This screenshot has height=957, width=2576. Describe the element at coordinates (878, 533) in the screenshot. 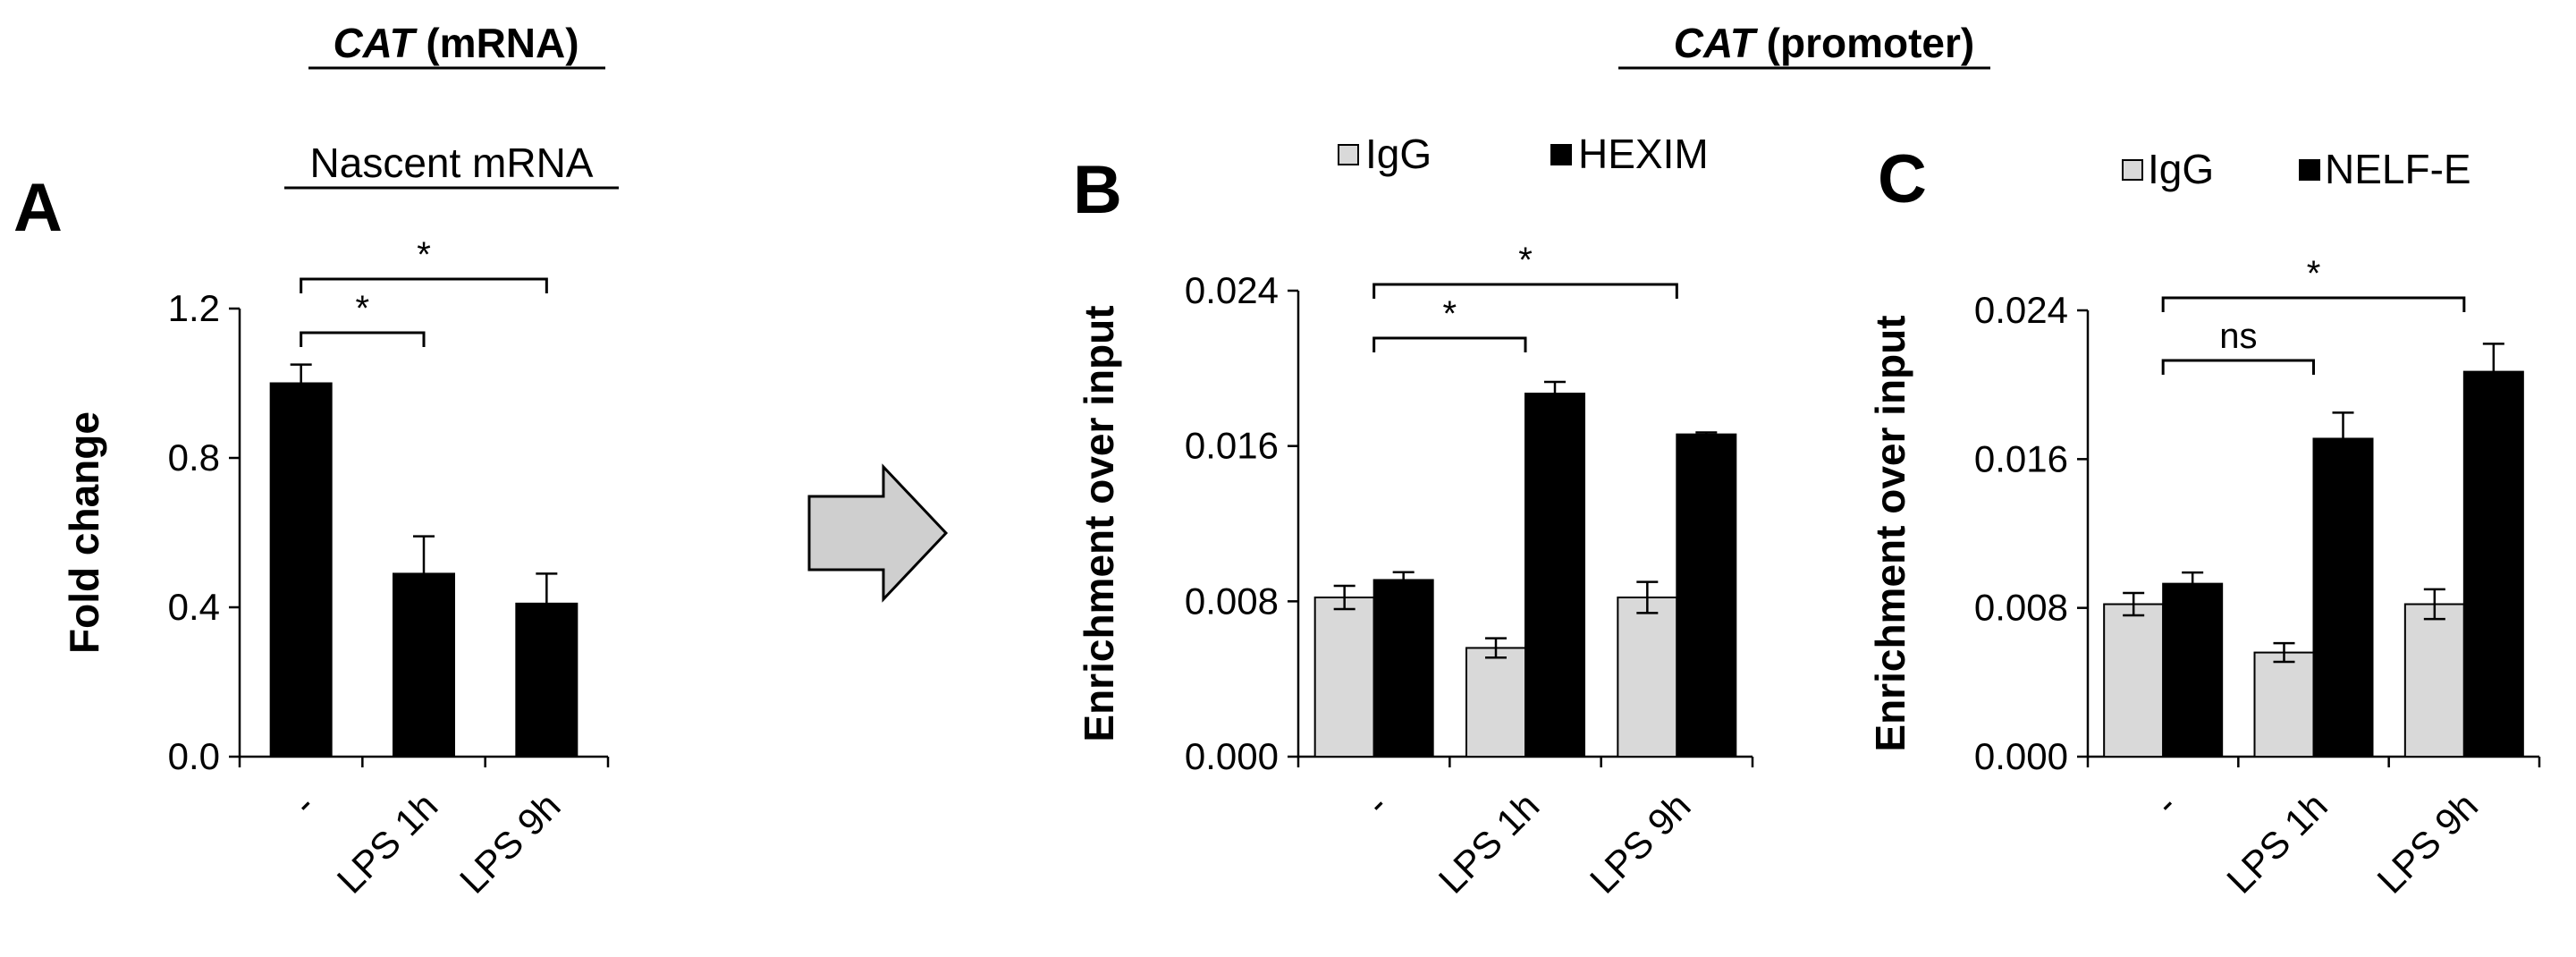

I see `right-arrow-icon` at that location.